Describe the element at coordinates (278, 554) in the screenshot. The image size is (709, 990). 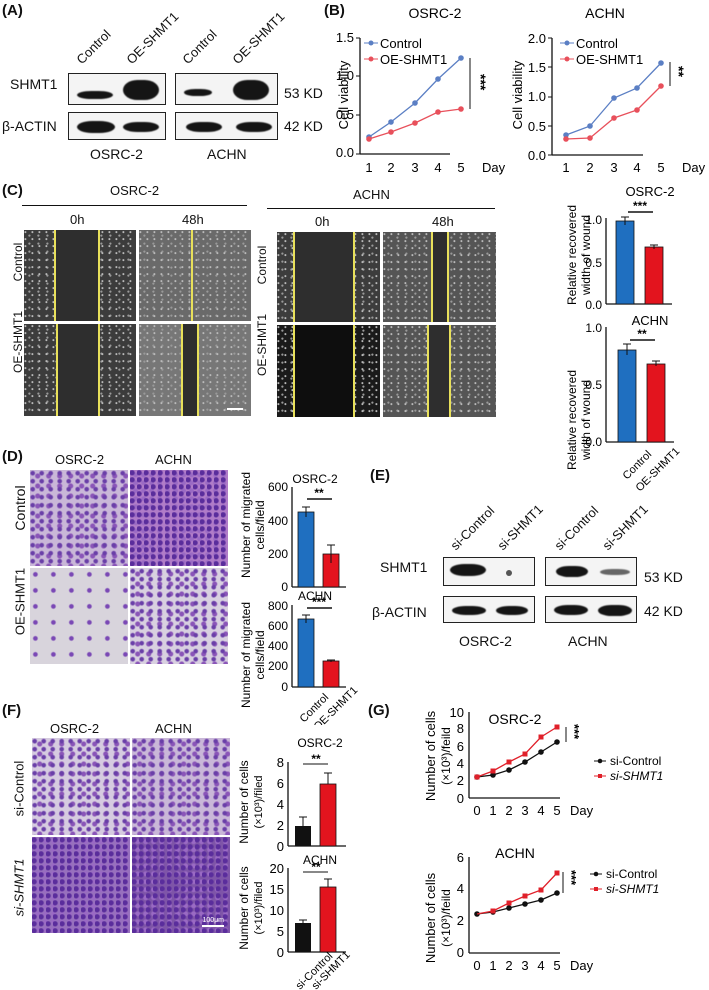
I see `svg-text: 200` at that location.